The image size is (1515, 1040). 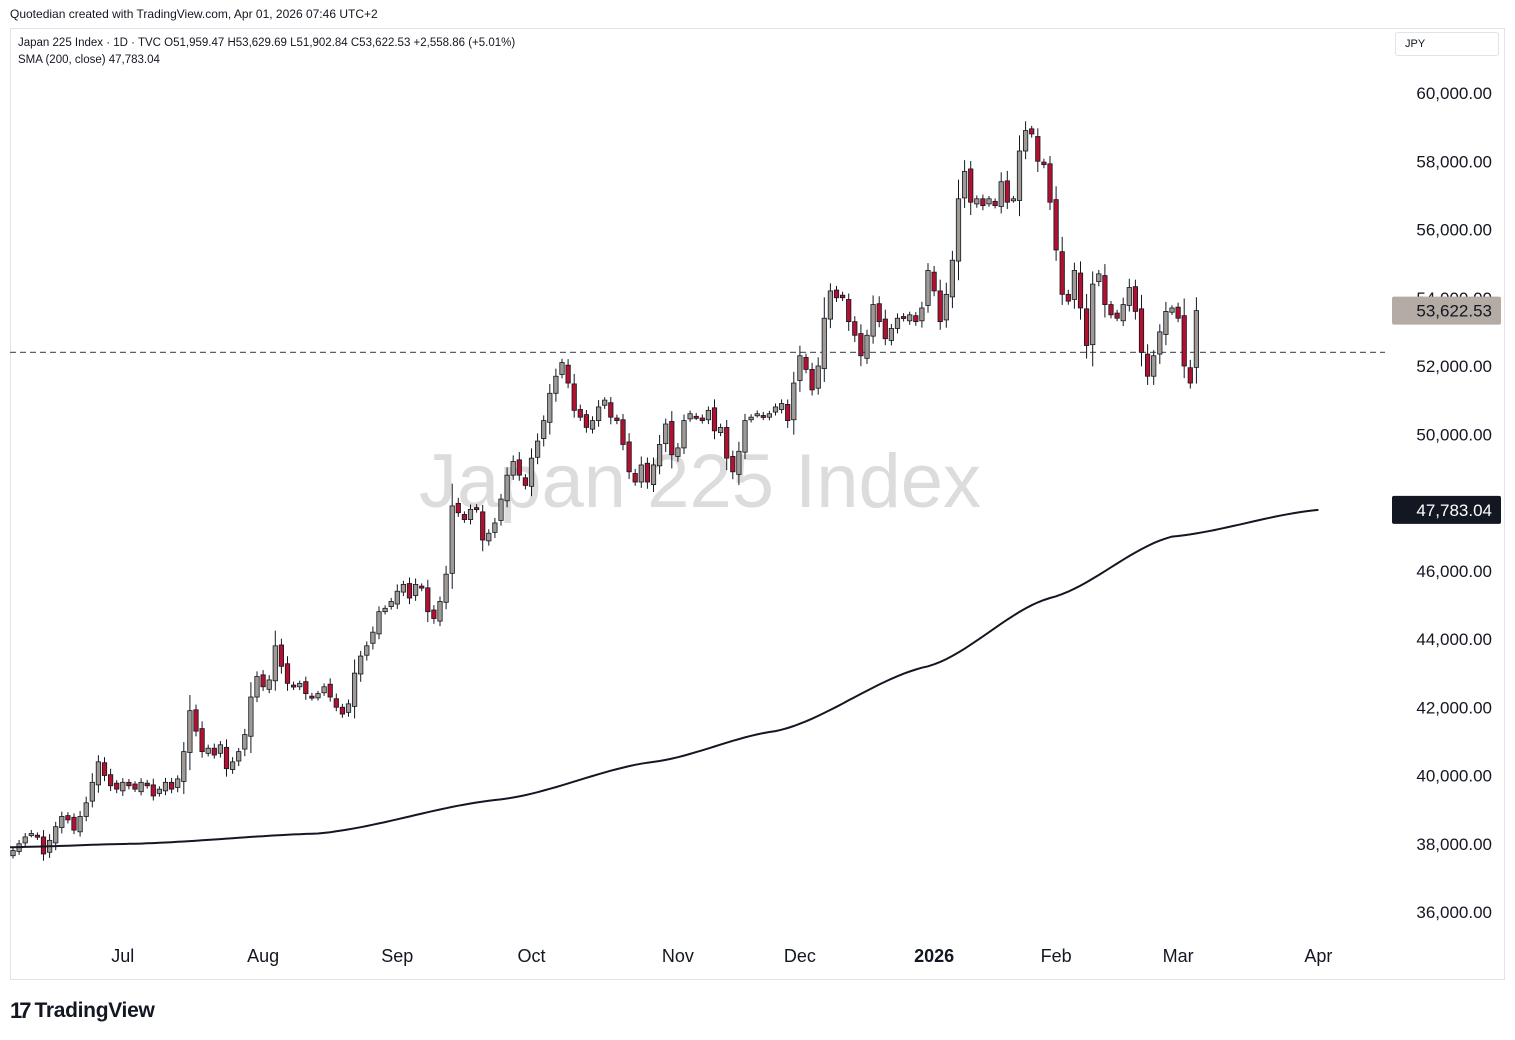 I want to click on price-tick-label: 36,000.00, so click(x=1454, y=912).